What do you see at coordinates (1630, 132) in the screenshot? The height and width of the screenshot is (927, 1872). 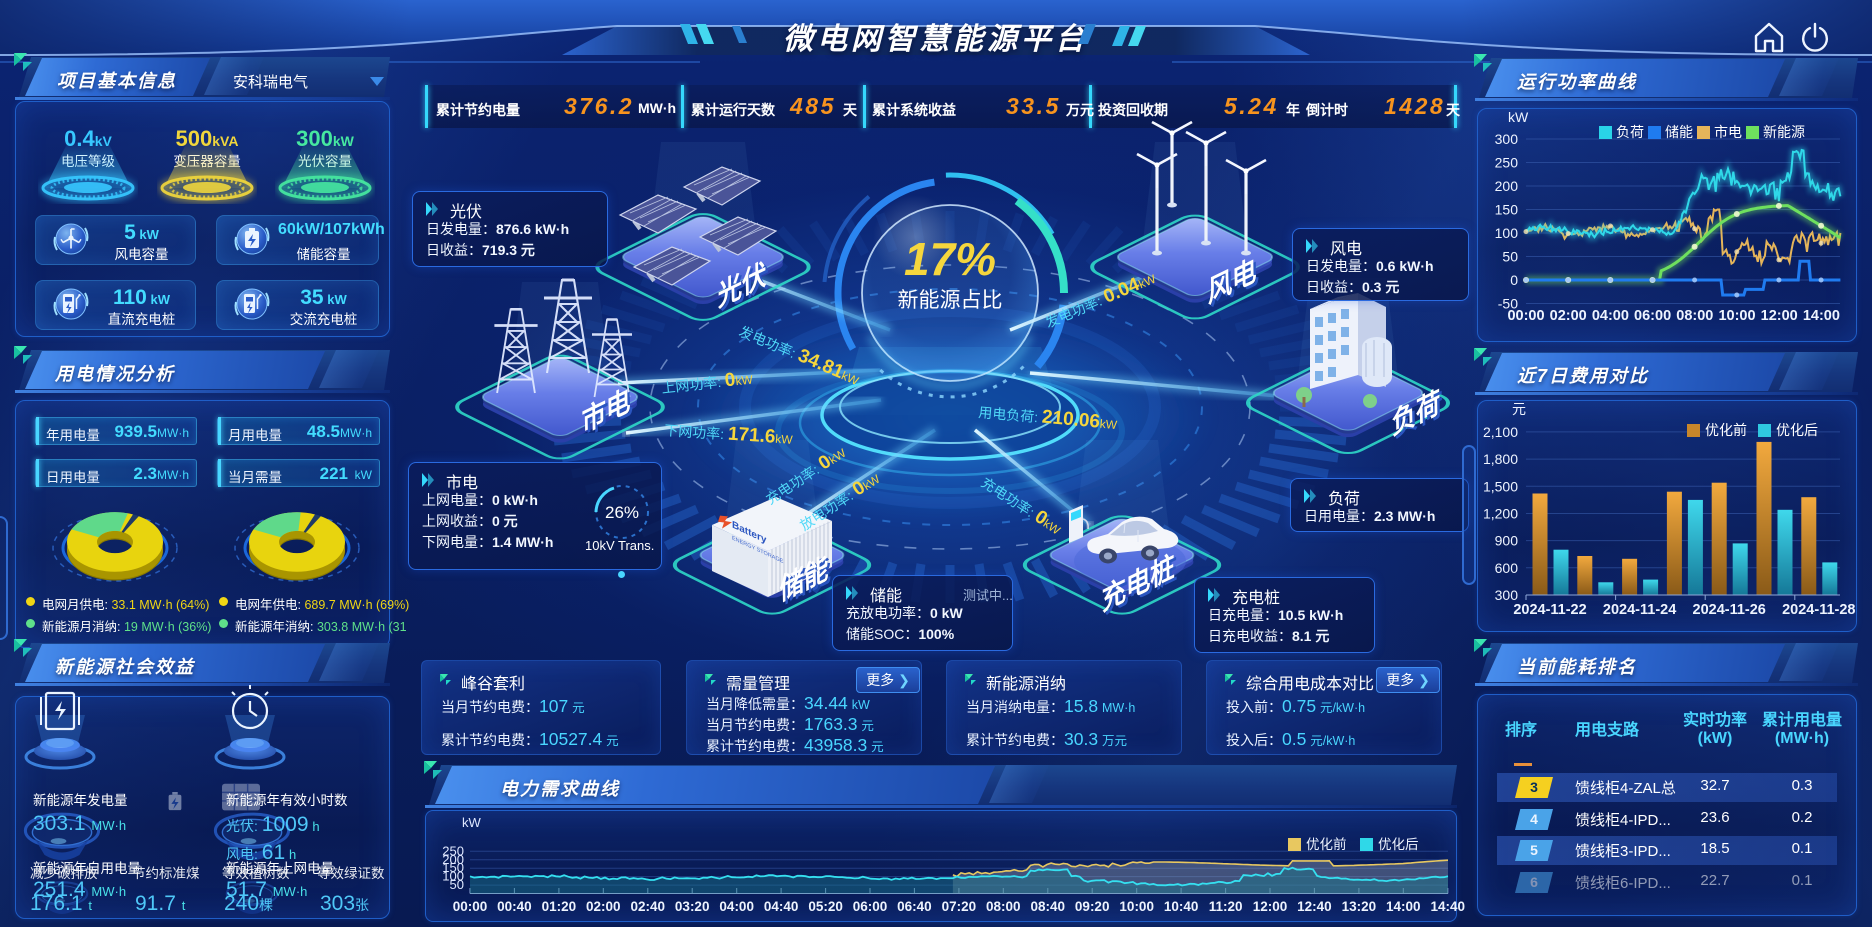 I see `svg-text: 负荷` at bounding box center [1630, 132].